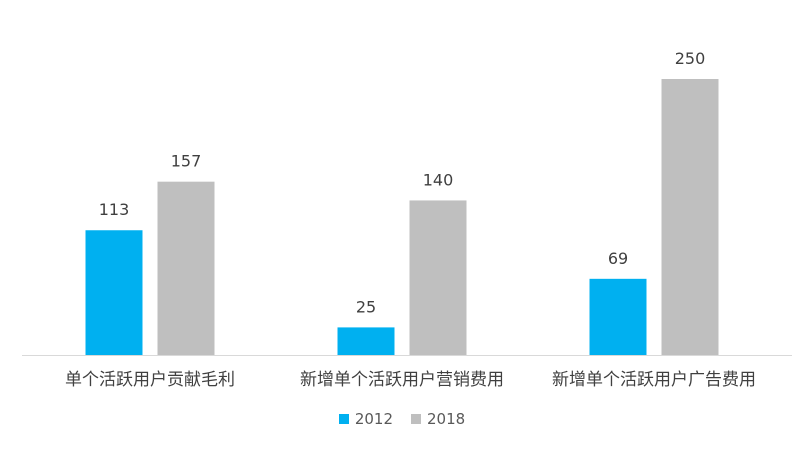  I want to click on data-label-2012-1: 113, so click(114, 209).